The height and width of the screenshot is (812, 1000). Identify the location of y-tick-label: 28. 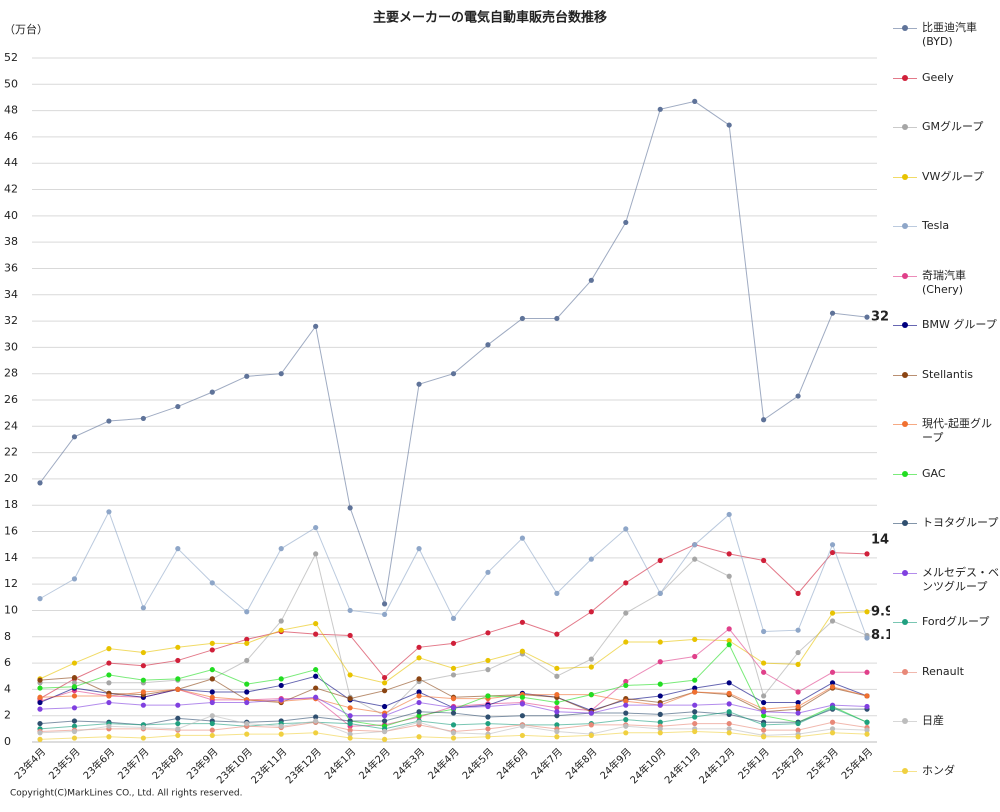
(11, 373).